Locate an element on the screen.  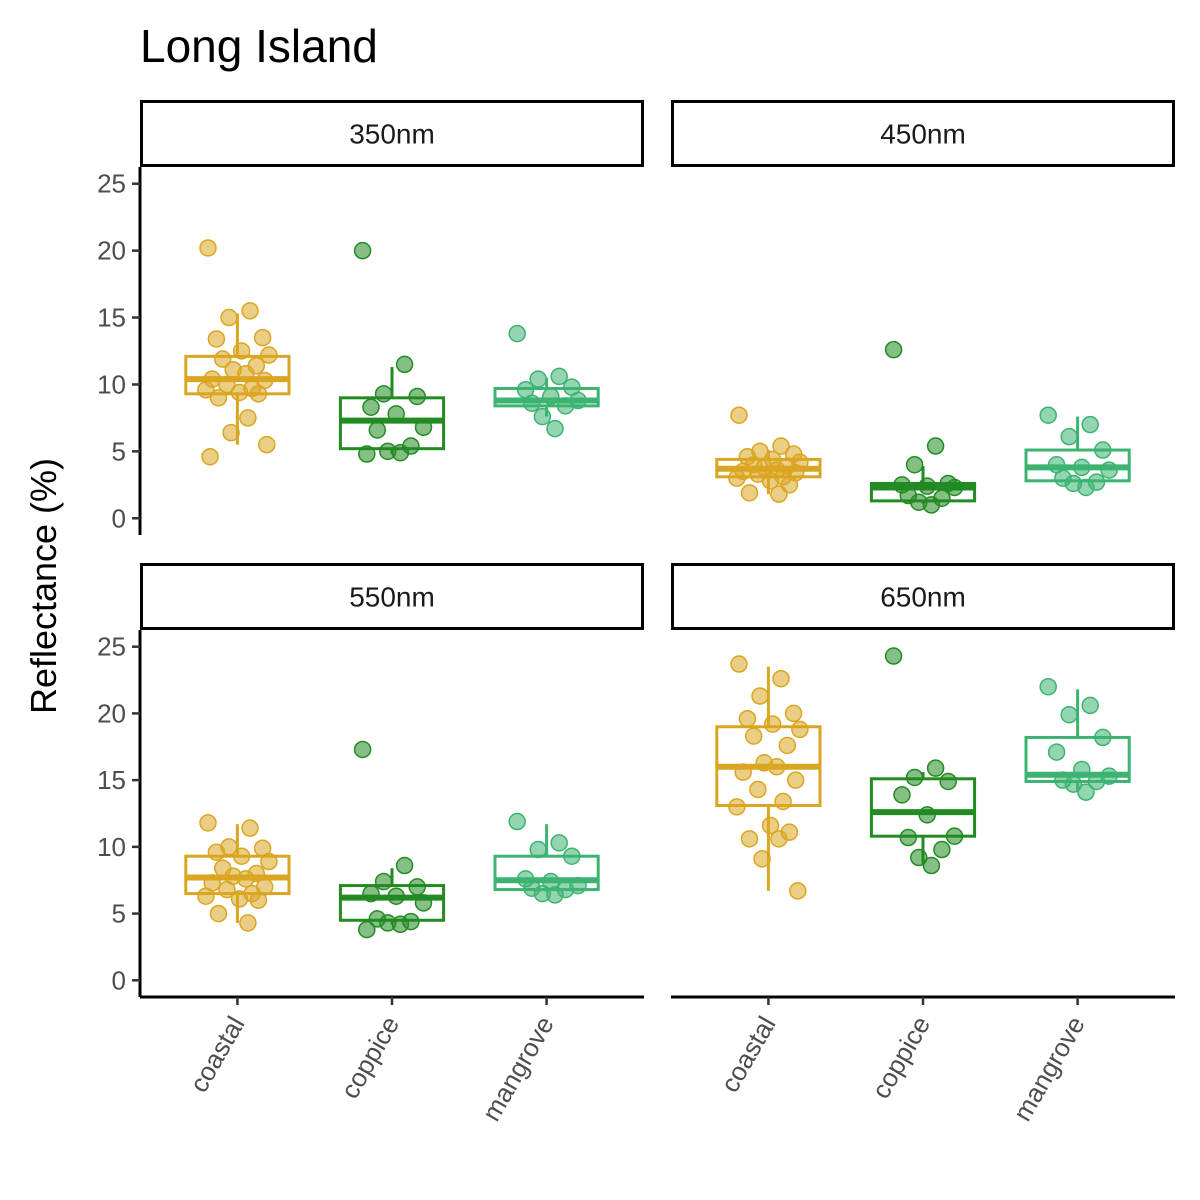
strip-label: 350nm is located at coordinates (392, 134).